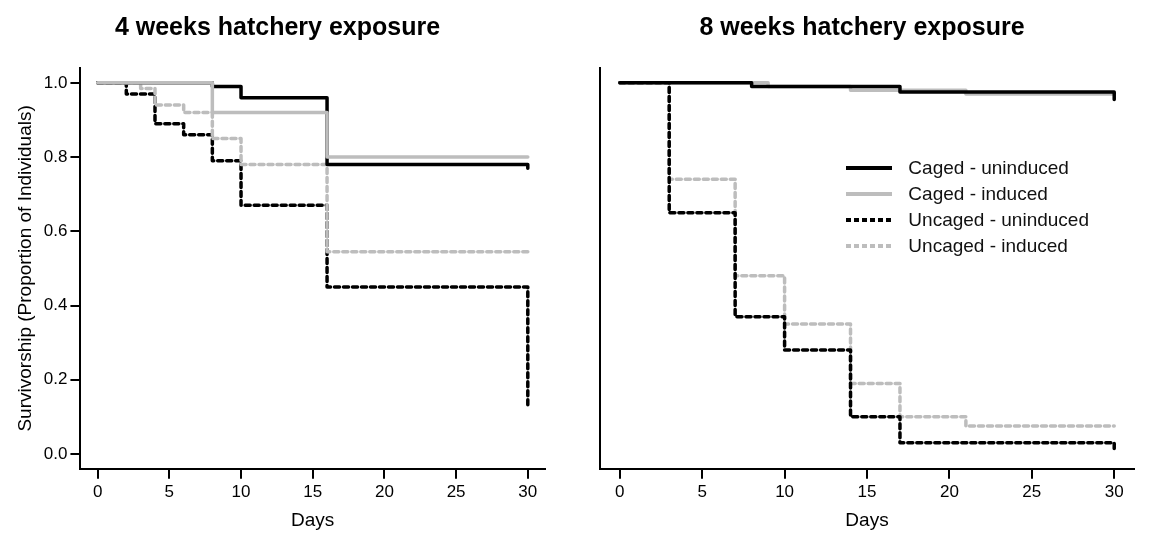 This screenshot has width=1149, height=541. I want to click on legend-label: Caged - induced, so click(978, 194).